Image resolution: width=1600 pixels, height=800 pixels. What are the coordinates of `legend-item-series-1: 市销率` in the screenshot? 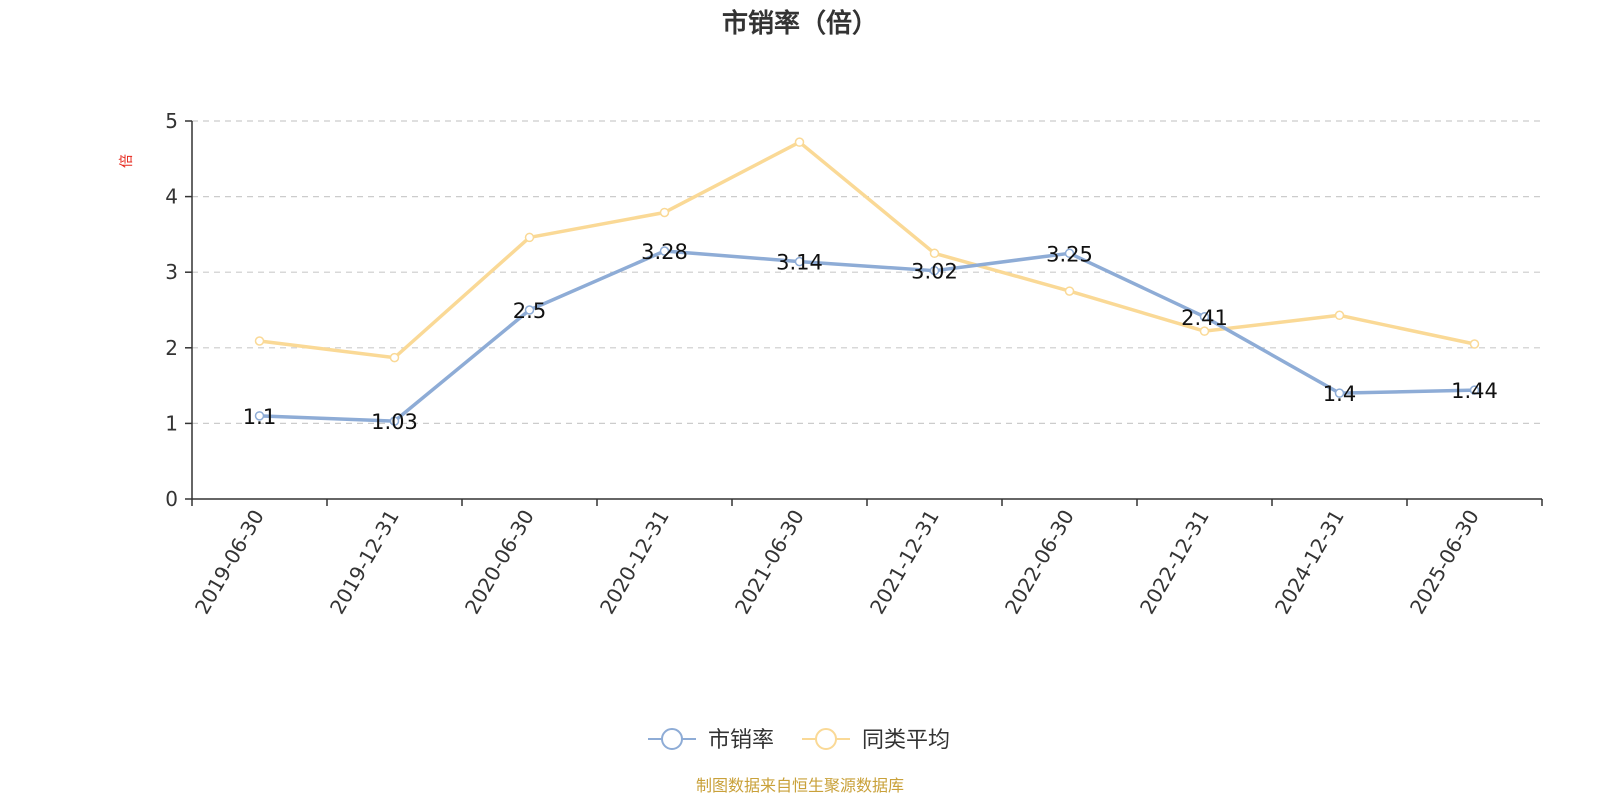 It's located at (711, 740).